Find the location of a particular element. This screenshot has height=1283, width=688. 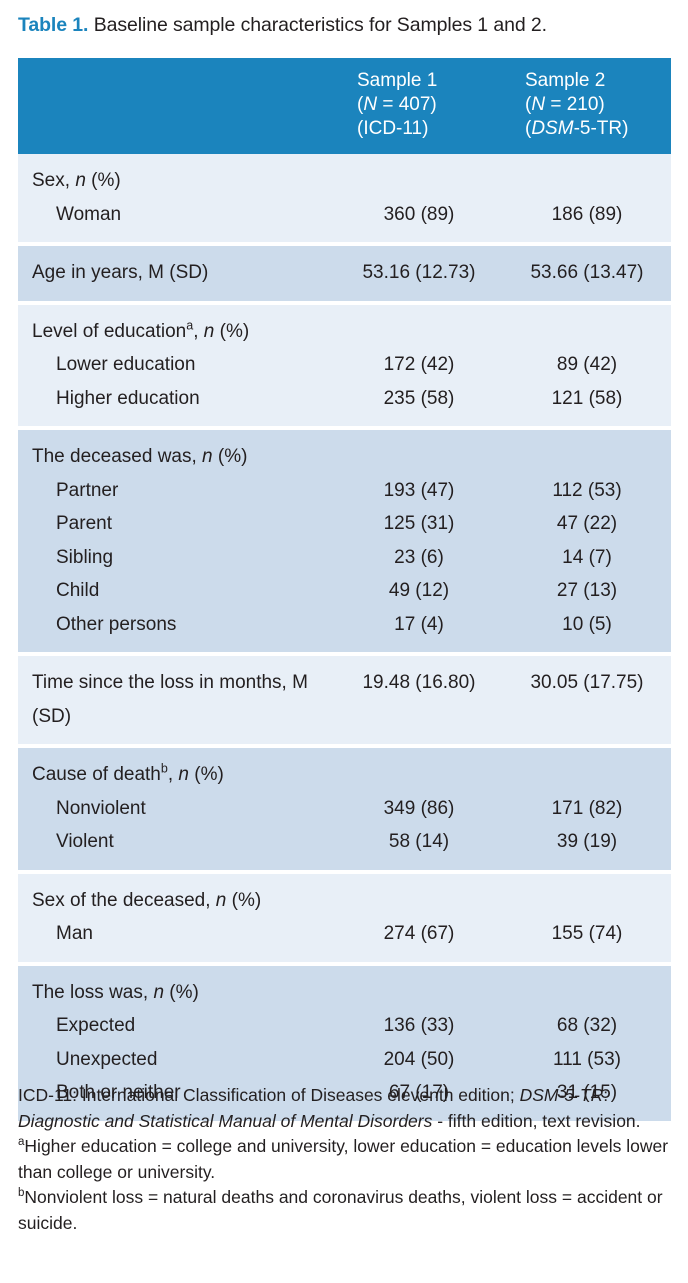

row-label-text: Partner is located at coordinates (87, 490).